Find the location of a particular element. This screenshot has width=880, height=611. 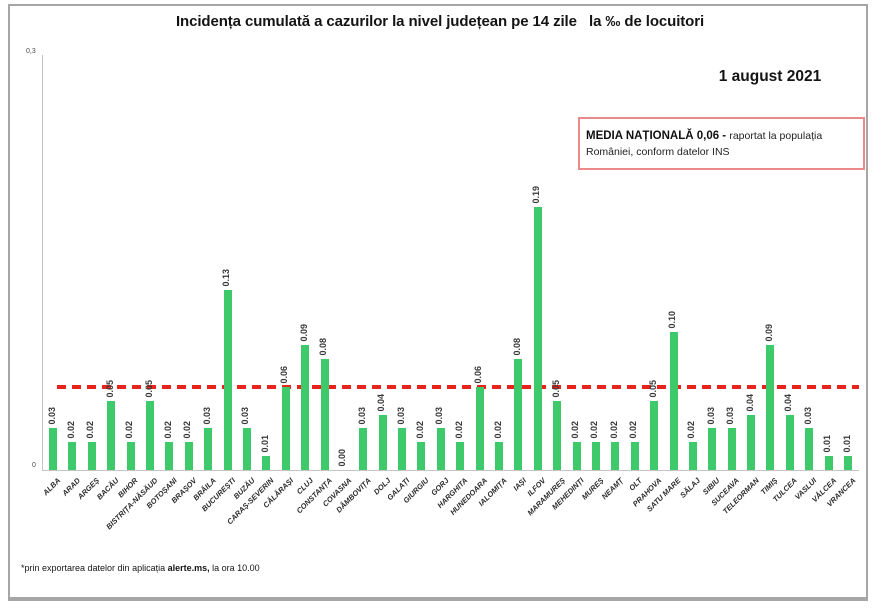

x-axis-label: SĂLAJ is located at coordinates (690, 488).